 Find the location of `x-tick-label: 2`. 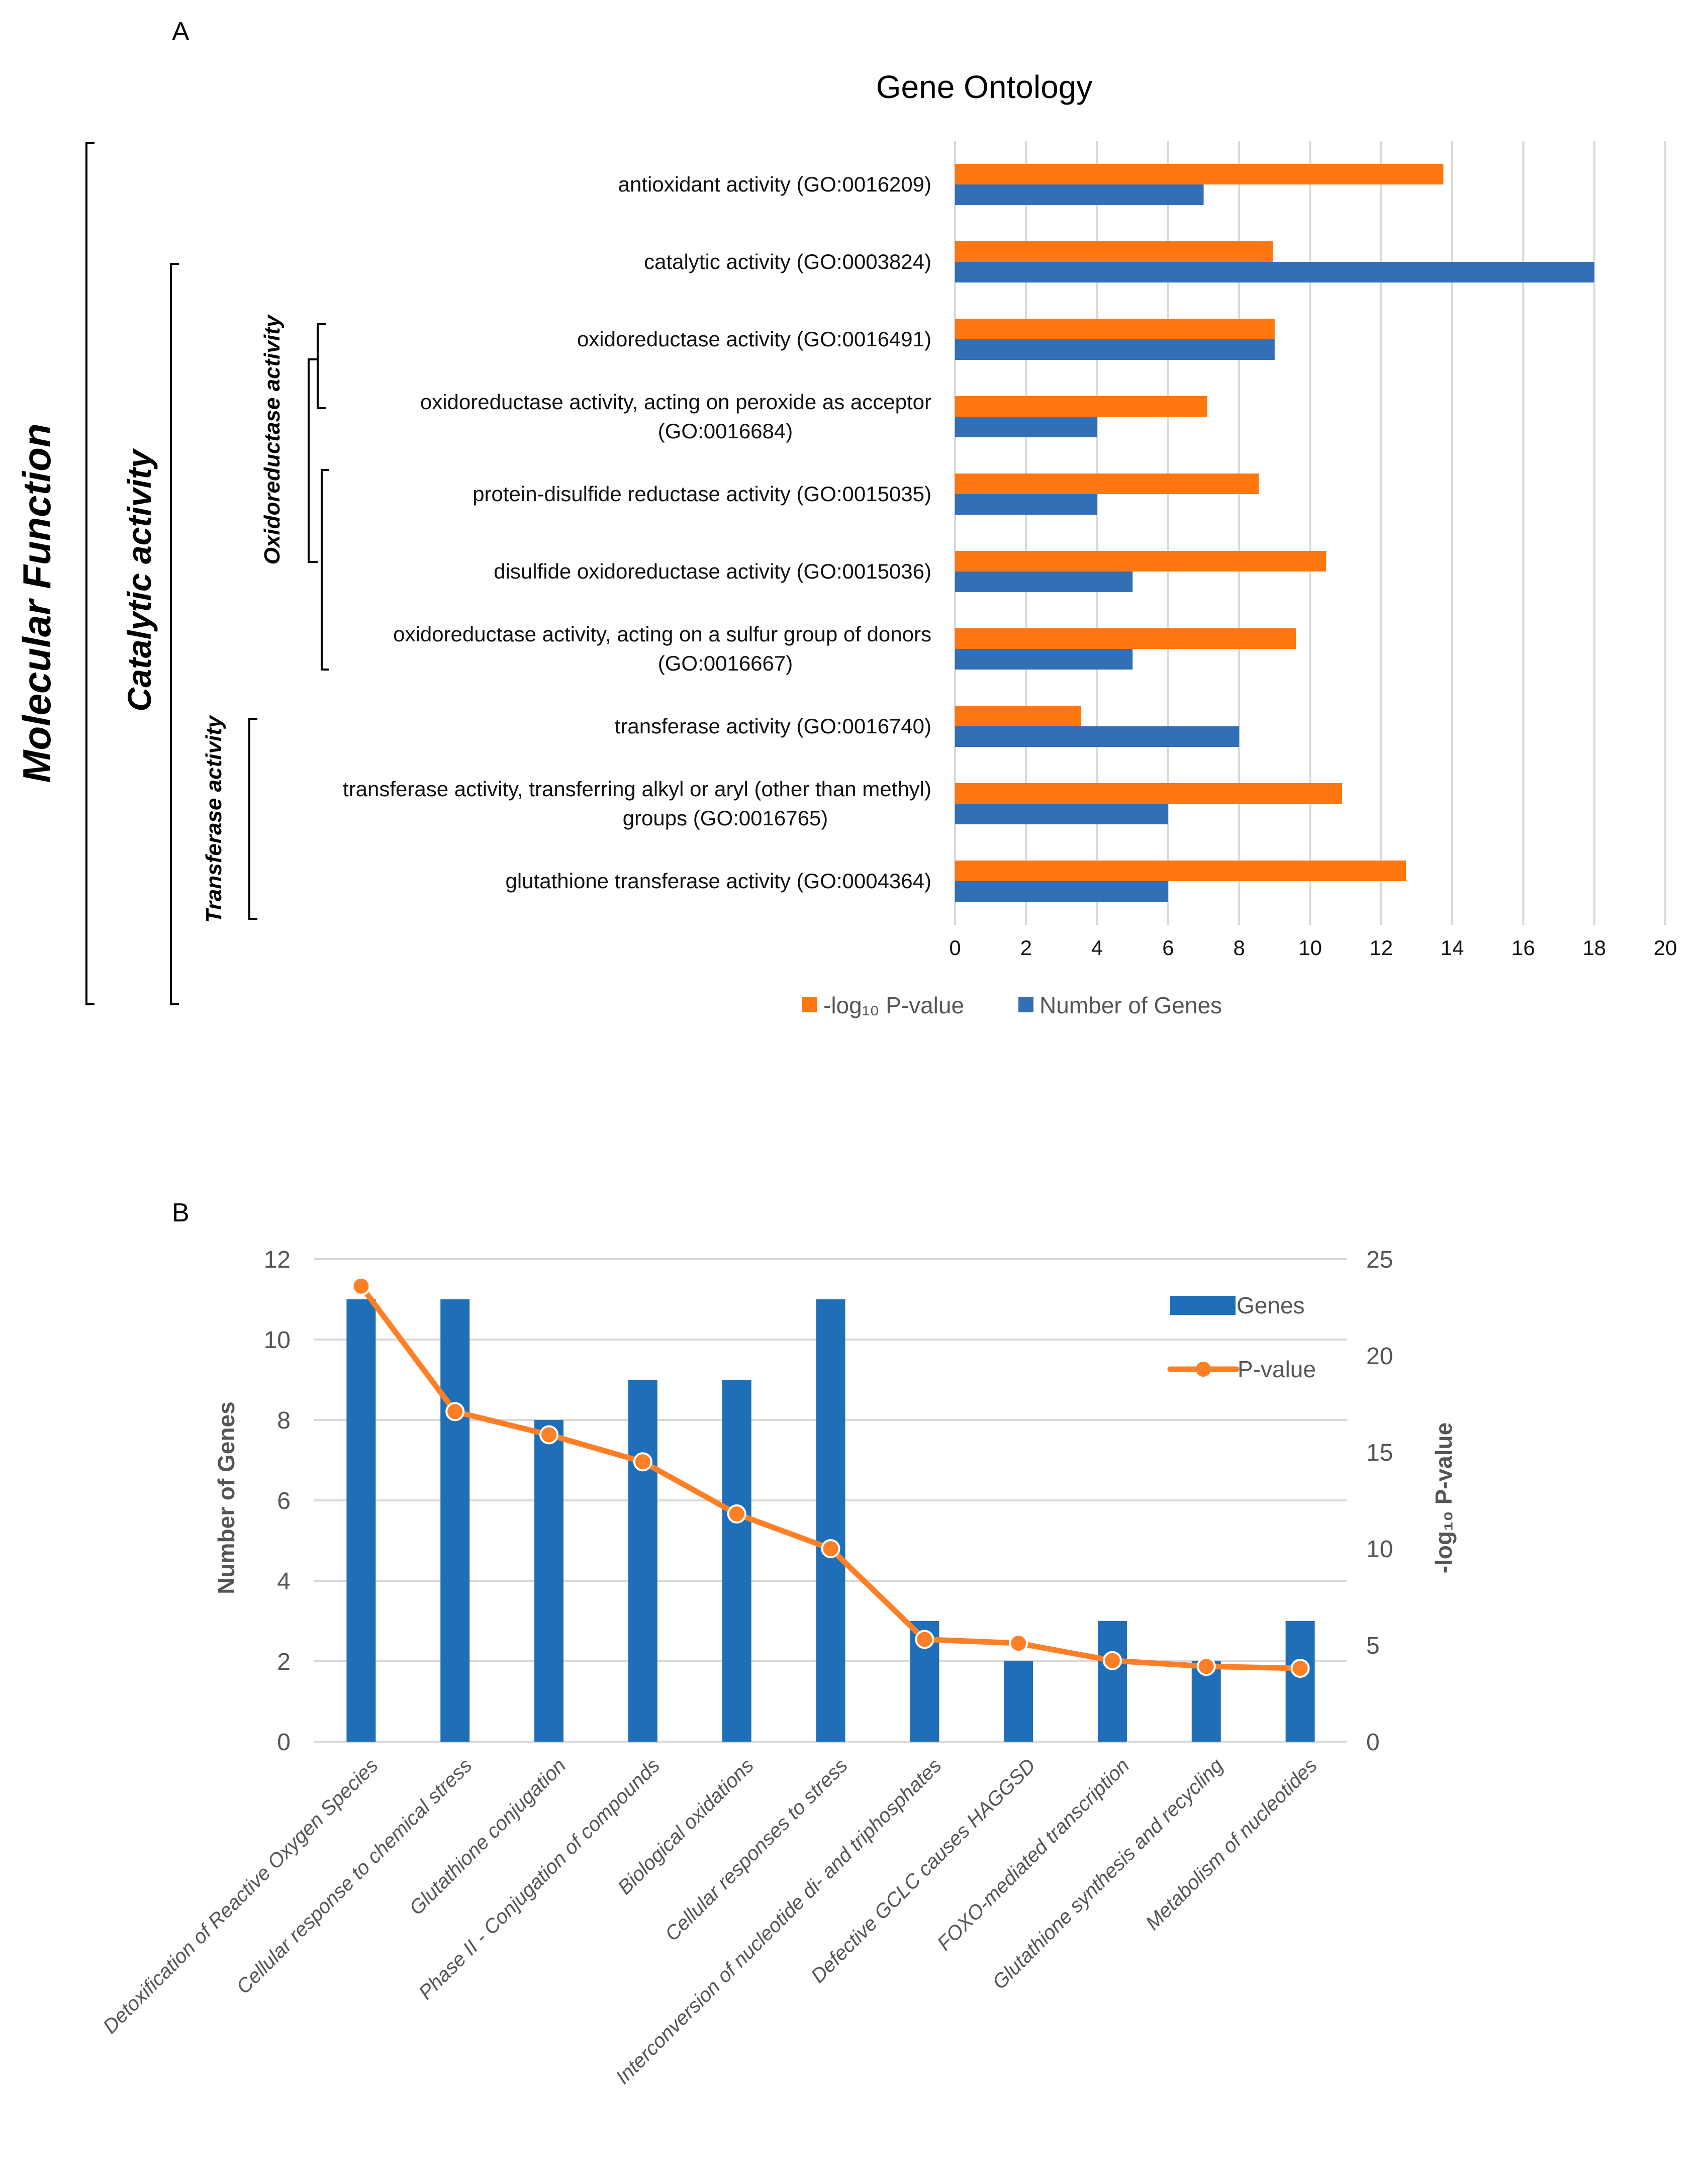

x-tick-label: 2 is located at coordinates (1026, 948).